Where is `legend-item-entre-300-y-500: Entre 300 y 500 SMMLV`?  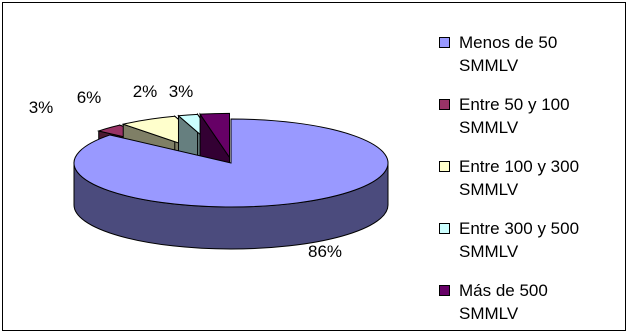 legend-item-entre-300-y-500: Entre 300 y 500 SMMLV is located at coordinates (532, 248).